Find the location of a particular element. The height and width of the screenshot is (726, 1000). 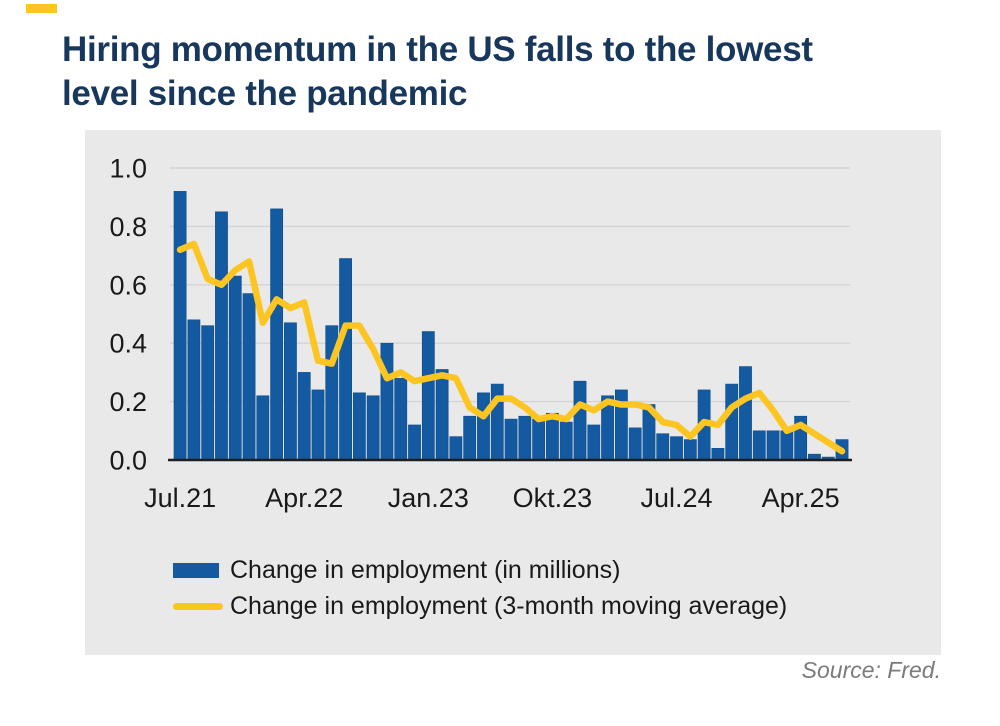

line-series-swatch is located at coordinates (198, 606).